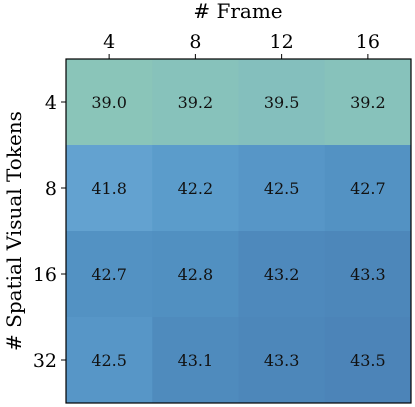  I want to click on heatmap-cell-r4-c3, so click(282, 360).